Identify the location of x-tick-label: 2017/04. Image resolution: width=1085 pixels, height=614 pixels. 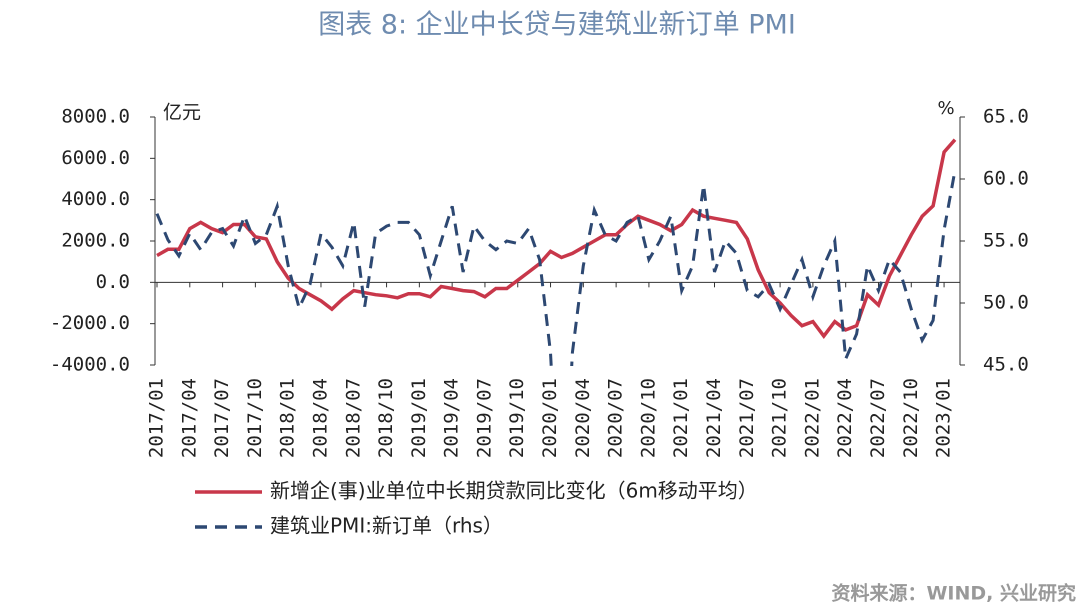
(189, 418).